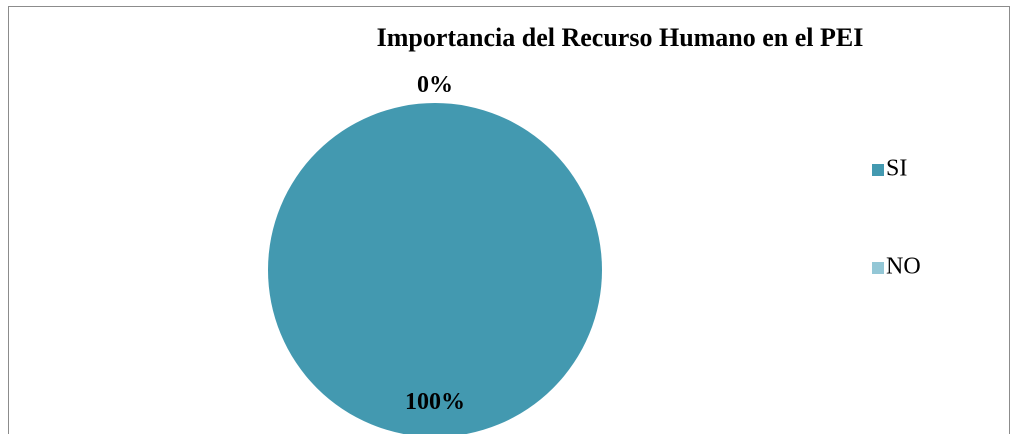 Image resolution: width=1019 pixels, height=434 pixels. I want to click on chart-title: Importancia del Recurso Humano en el PEI, so click(620, 37).